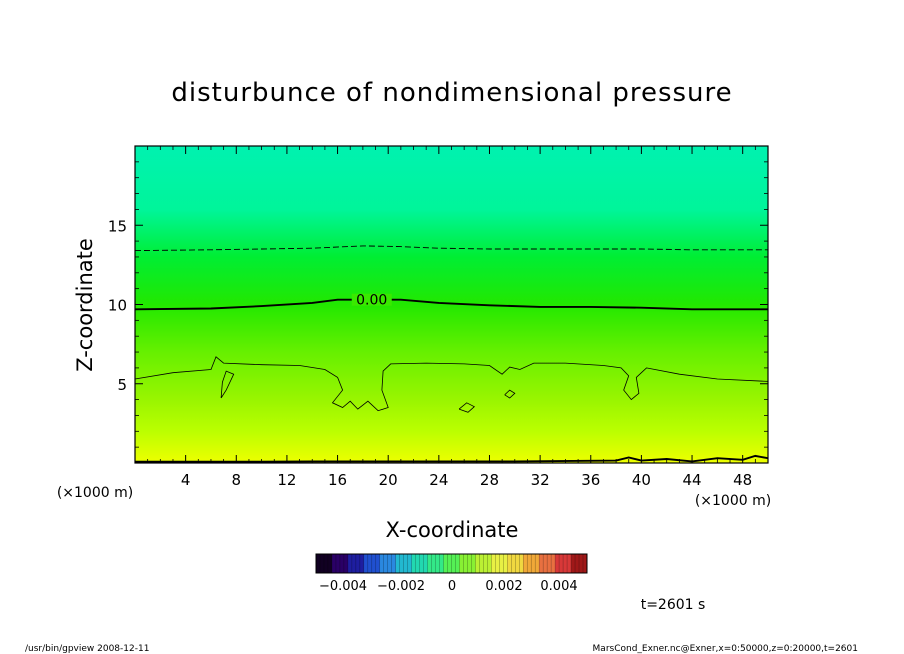 The image size is (904, 654). I want to click on contour-label-gap, so click(371, 299).